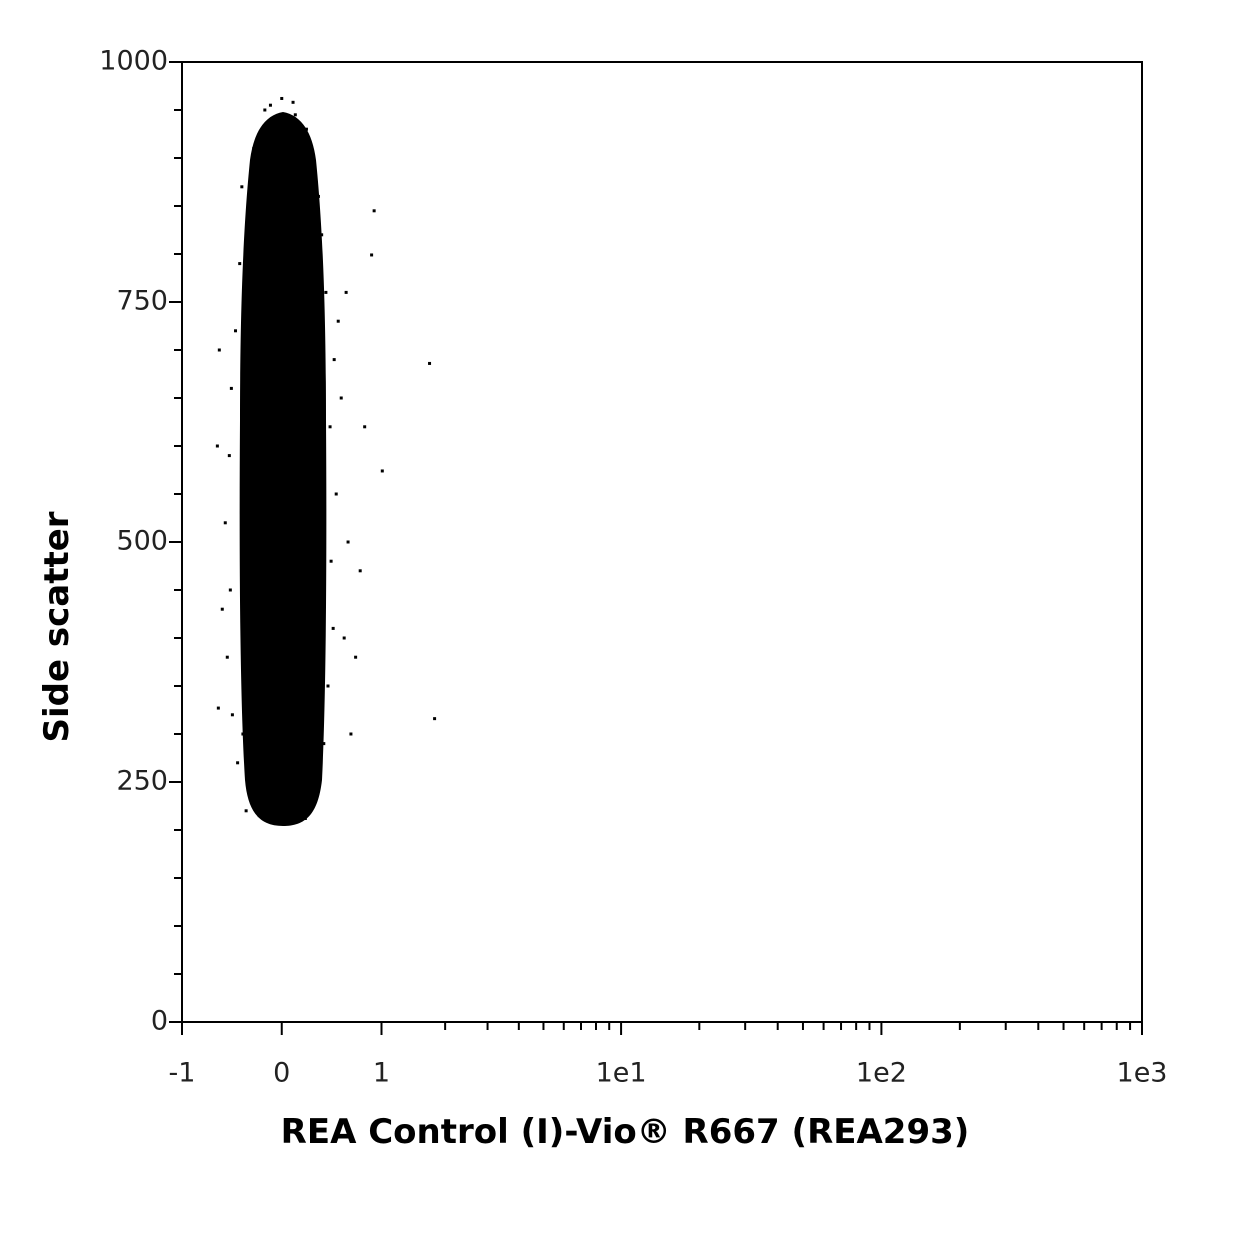 The height and width of the screenshot is (1250, 1250). What do you see at coordinates (625, 1132) in the screenshot?
I see `x-axis-label: REA Control (I)-Vio® R667 (REA293)` at bounding box center [625, 1132].